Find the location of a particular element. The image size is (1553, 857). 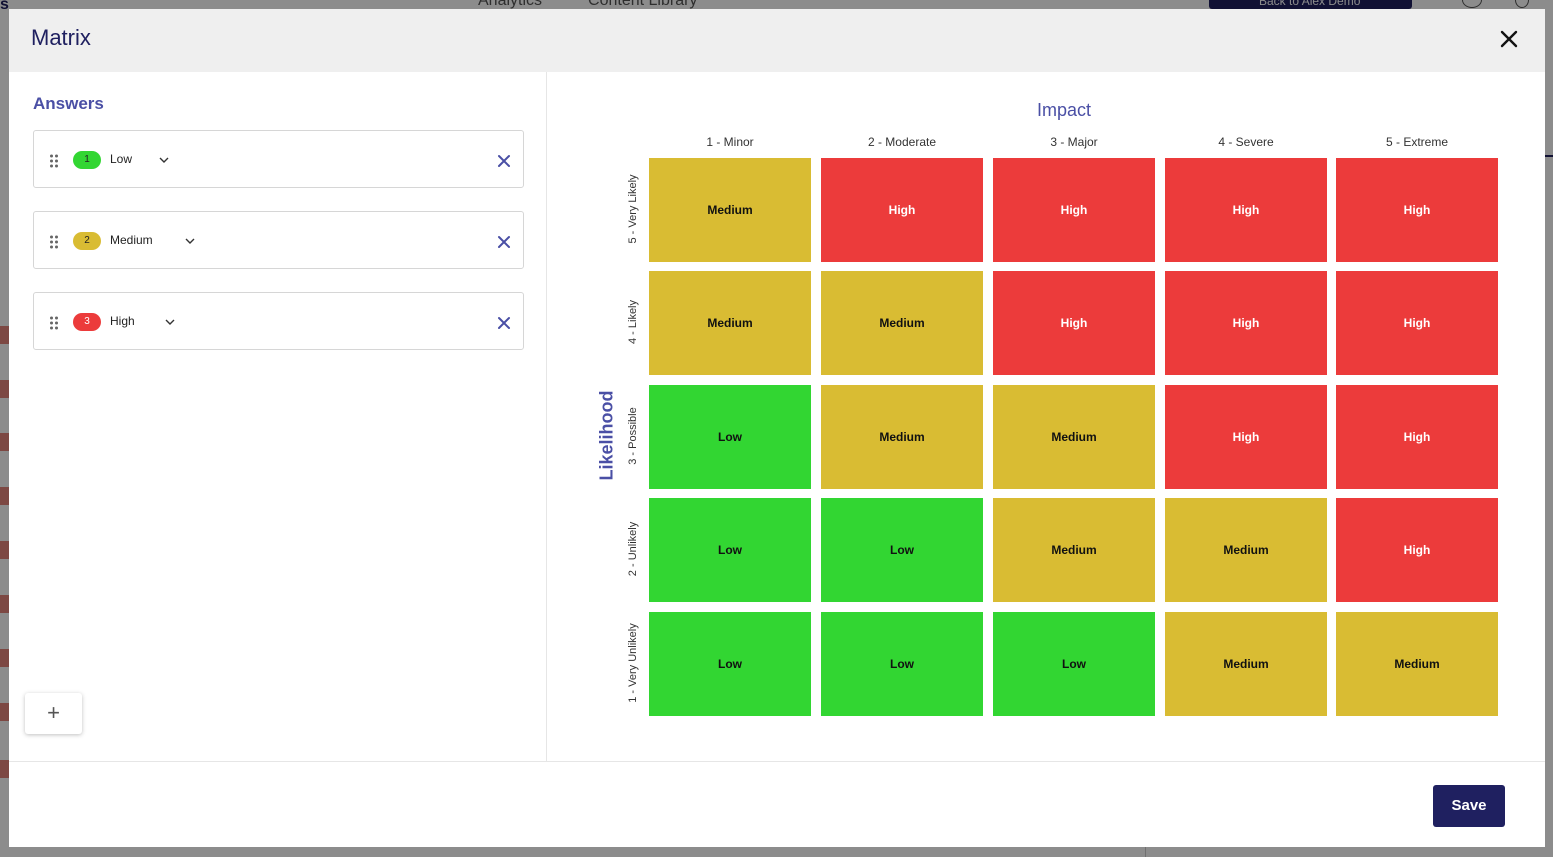

back-button: Back to Alex Demo is located at coordinates (1310, 4).